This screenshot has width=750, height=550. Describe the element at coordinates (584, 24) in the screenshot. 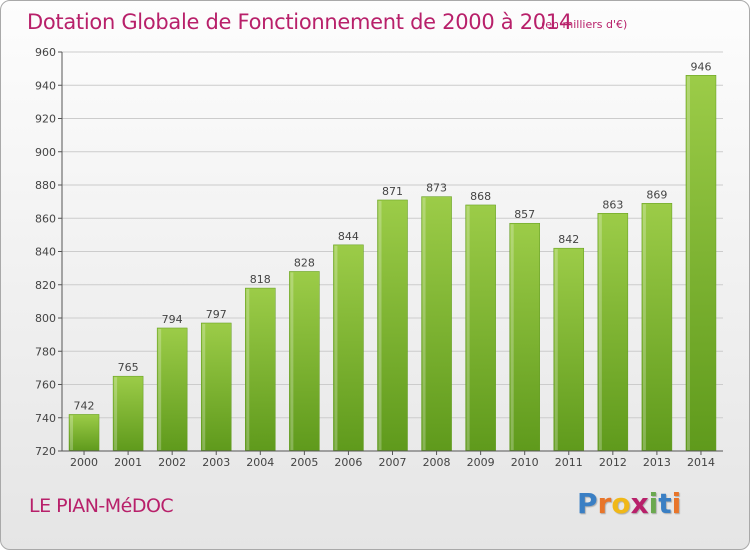

I see `chart-unit: (en milliers d'€)` at that location.